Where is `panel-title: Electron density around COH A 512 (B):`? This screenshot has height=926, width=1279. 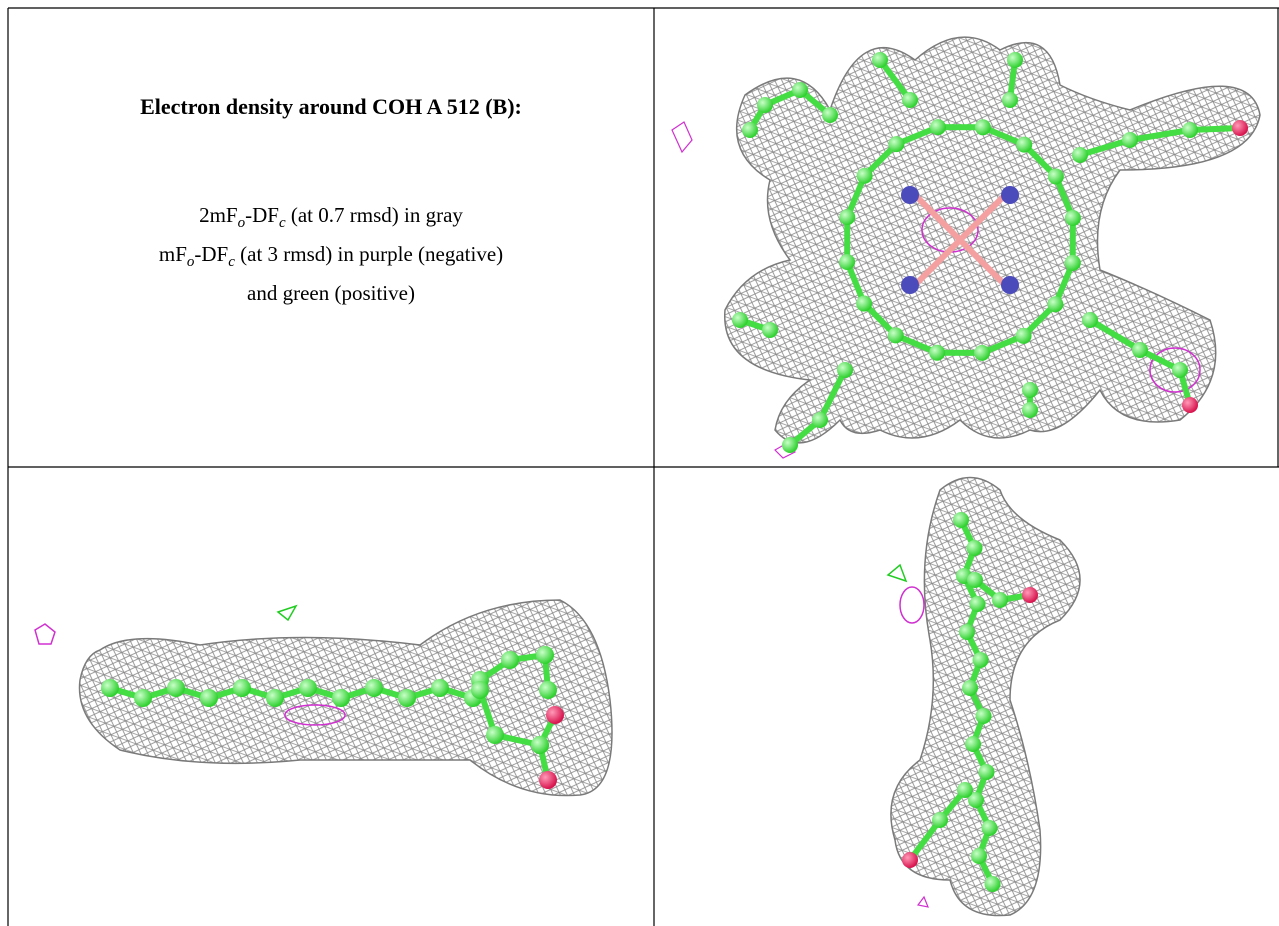 panel-title: Electron density around COH A 512 (B): is located at coordinates (331, 106).